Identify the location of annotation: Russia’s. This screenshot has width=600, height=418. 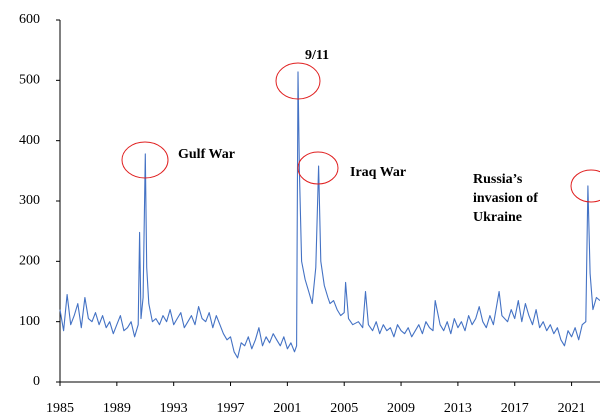
(498, 179).